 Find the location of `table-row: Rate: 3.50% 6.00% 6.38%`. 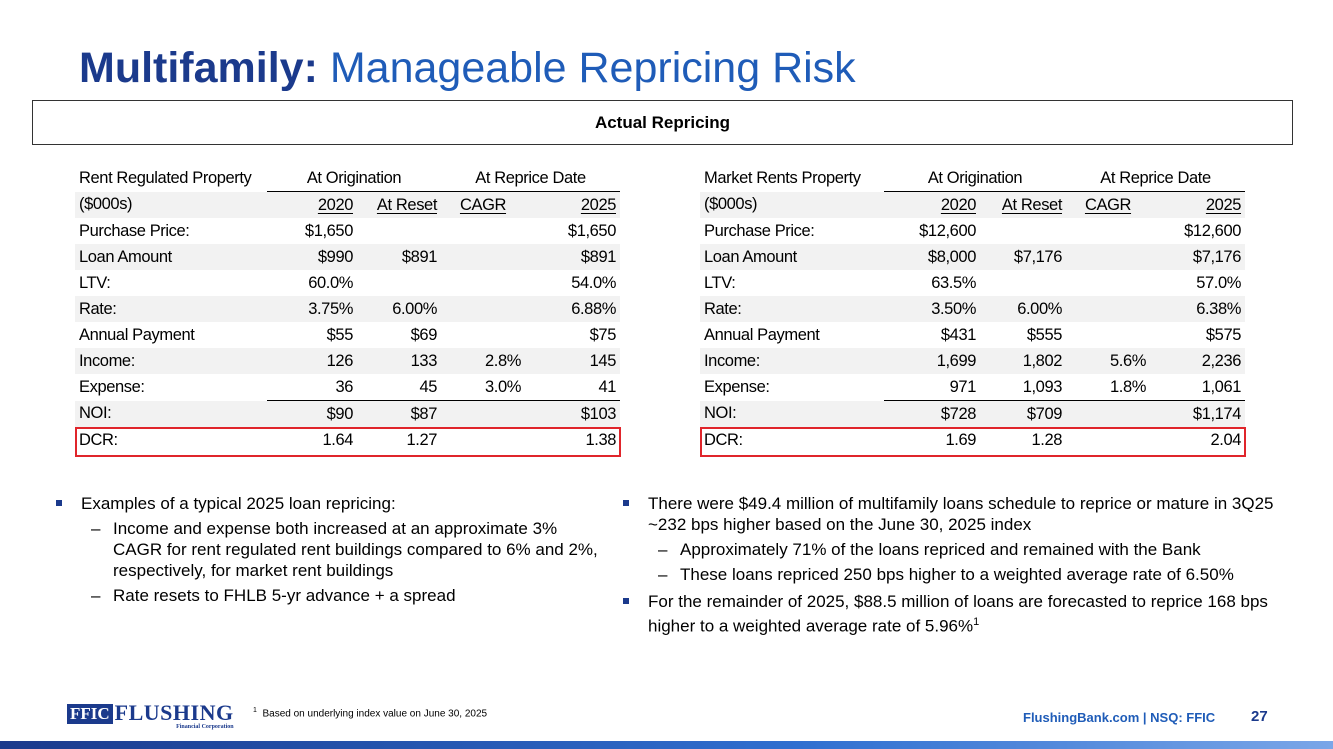

table-row: Rate: 3.50% 6.00% 6.38% is located at coordinates (972, 309).